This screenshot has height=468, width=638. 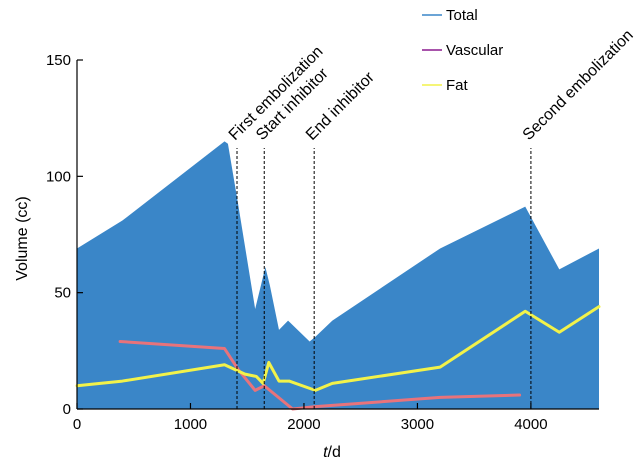 I want to click on series-vascular-line, so click(x=320, y=375).